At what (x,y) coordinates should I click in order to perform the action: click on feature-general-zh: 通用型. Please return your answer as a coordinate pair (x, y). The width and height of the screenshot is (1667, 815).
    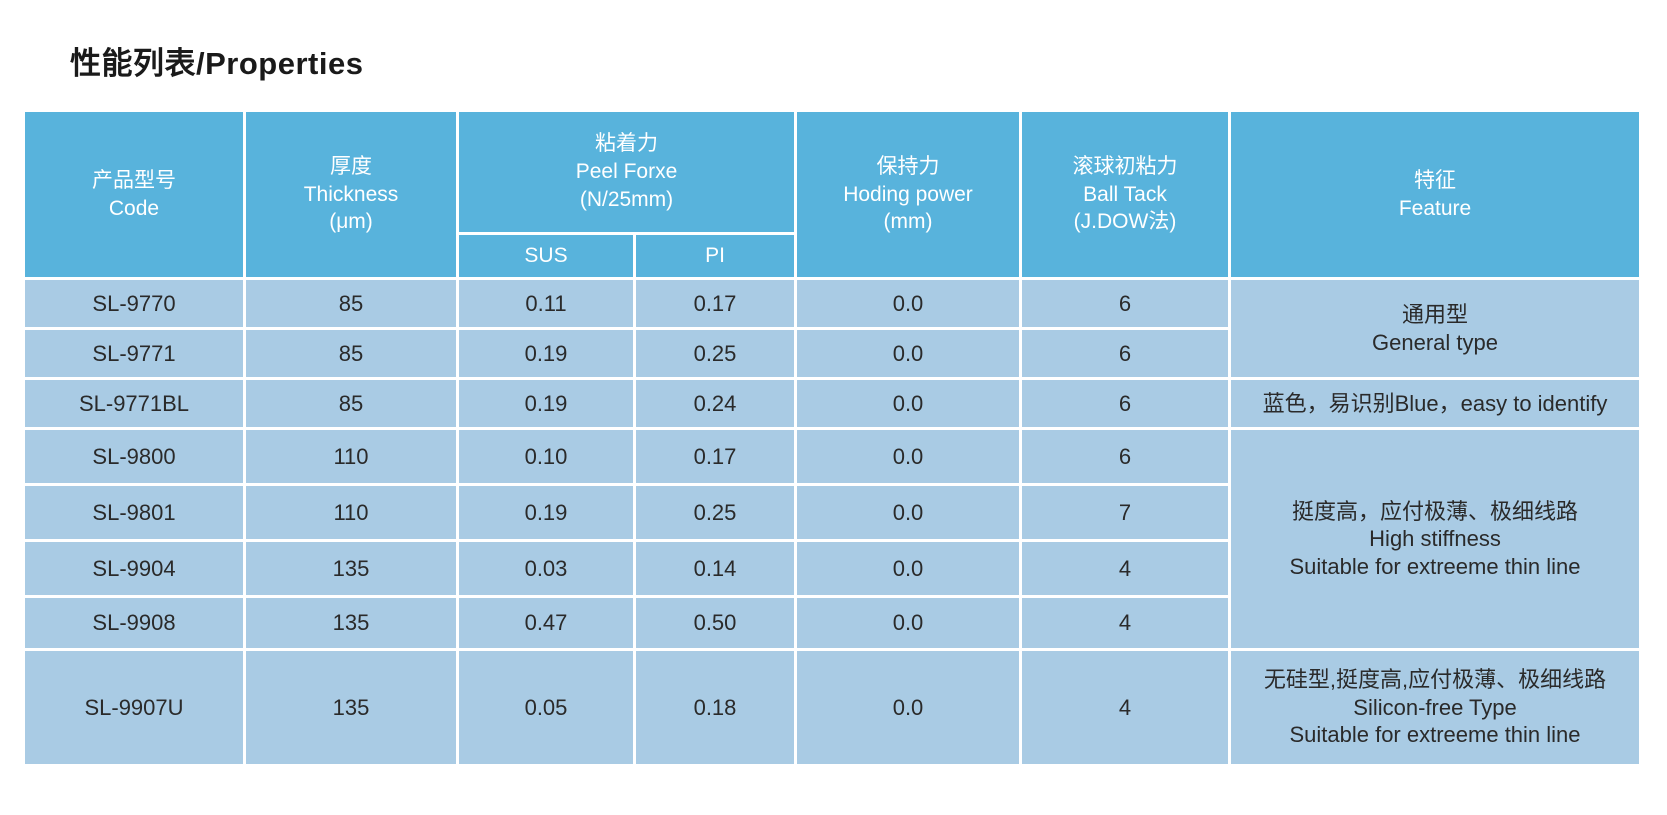
    Looking at the image, I should click on (1434, 314).